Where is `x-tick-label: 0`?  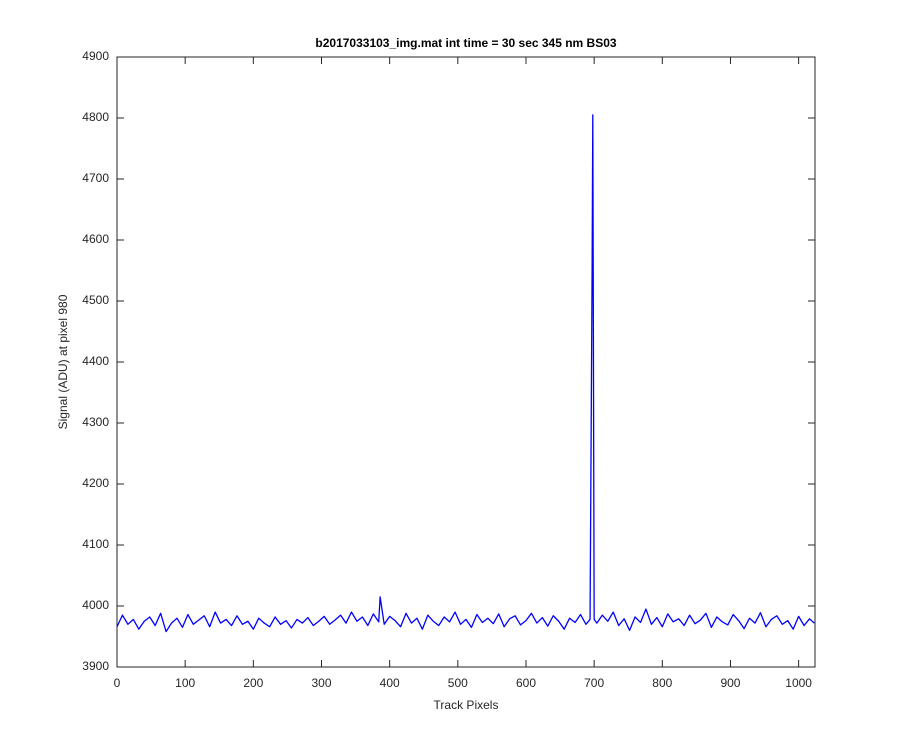
x-tick-label: 0 is located at coordinates (117, 683).